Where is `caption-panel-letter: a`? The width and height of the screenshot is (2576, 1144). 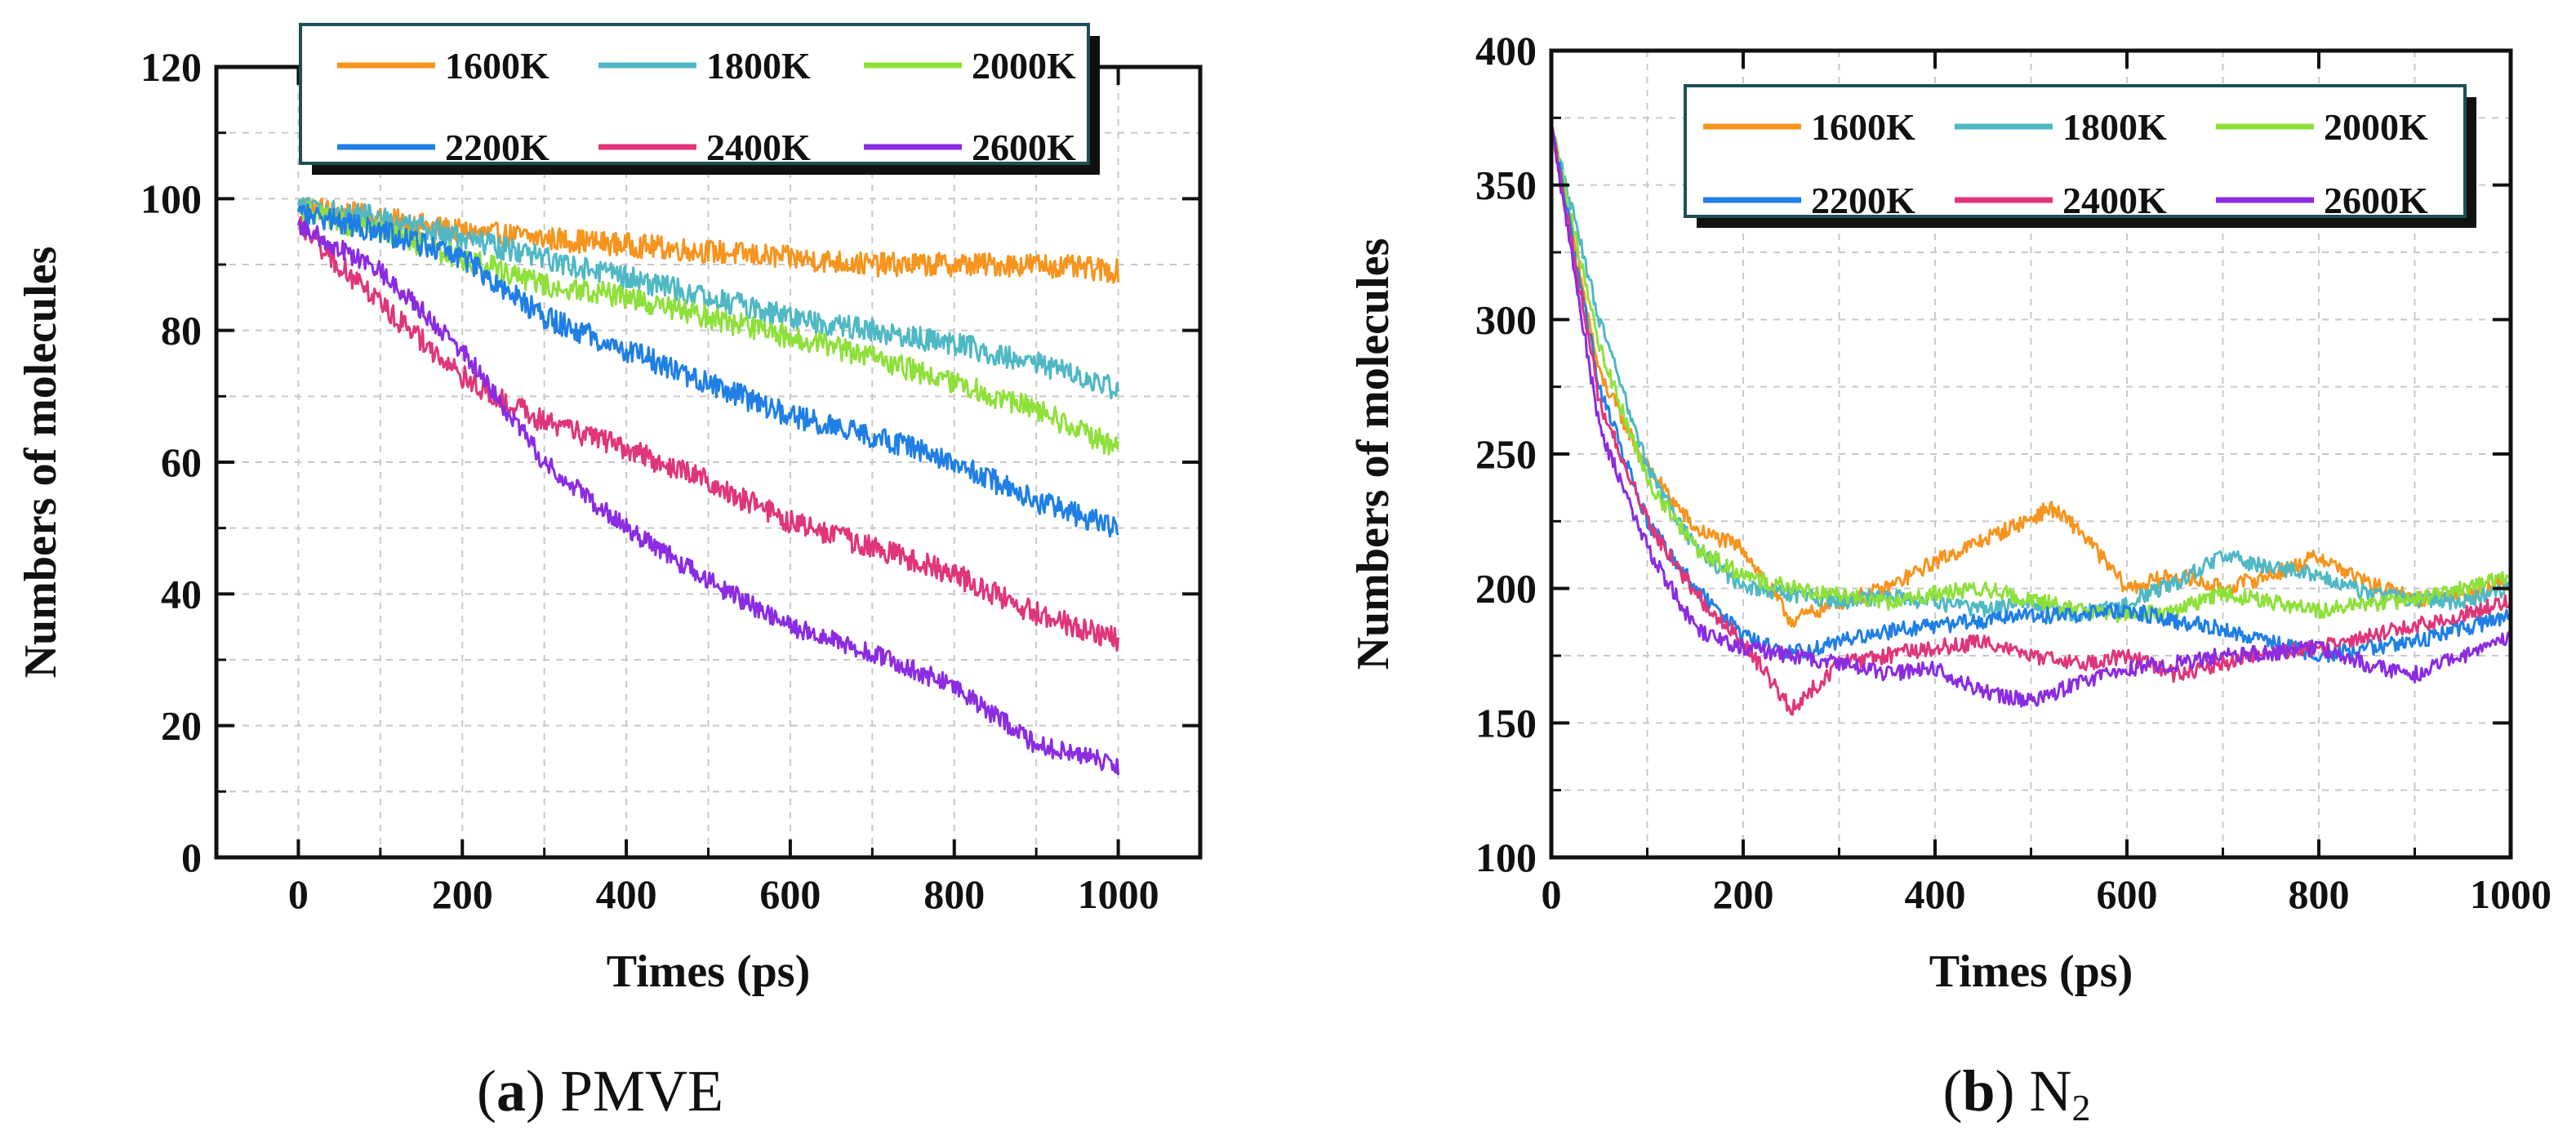 caption-panel-letter: a is located at coordinates (511, 1091).